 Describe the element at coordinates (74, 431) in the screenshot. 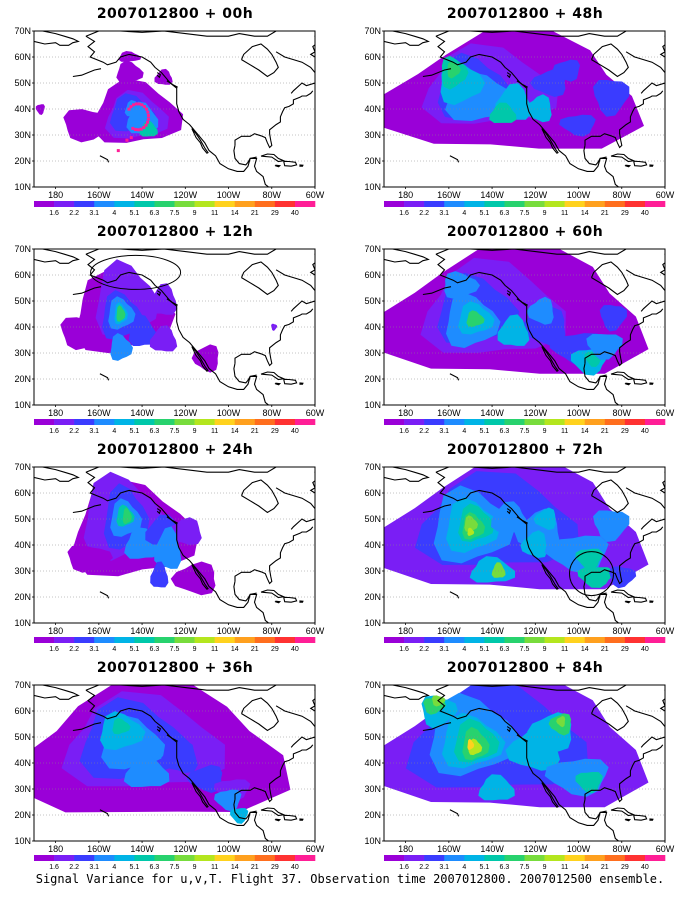

I see `colorbar-label: 2.2` at that location.